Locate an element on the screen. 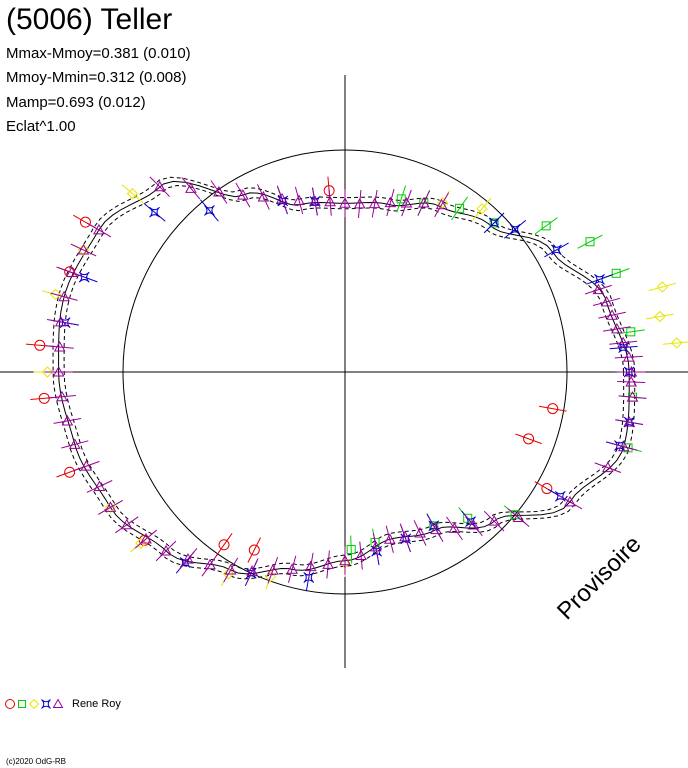 The width and height of the screenshot is (688, 768). legend-circle-icon is located at coordinates (10, 704).